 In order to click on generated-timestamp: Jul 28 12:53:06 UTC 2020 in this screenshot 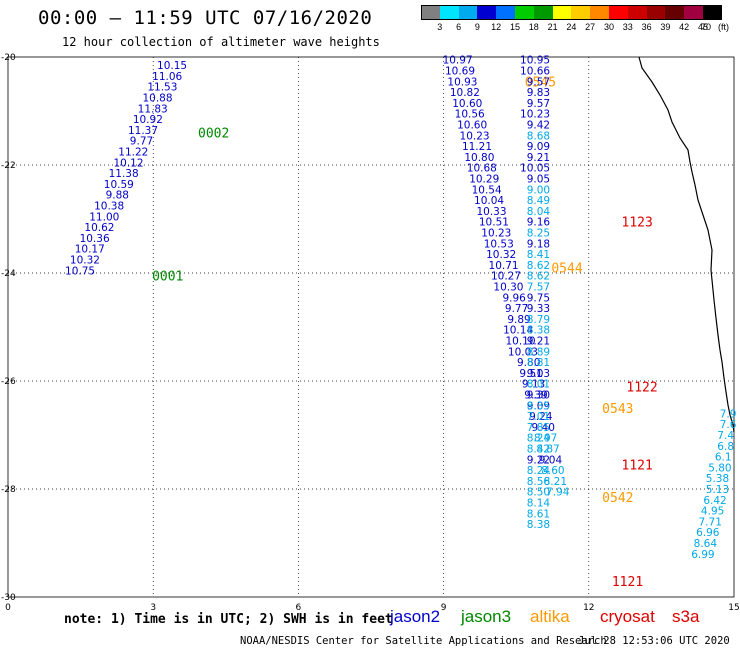, I will do `click(654, 641)`.